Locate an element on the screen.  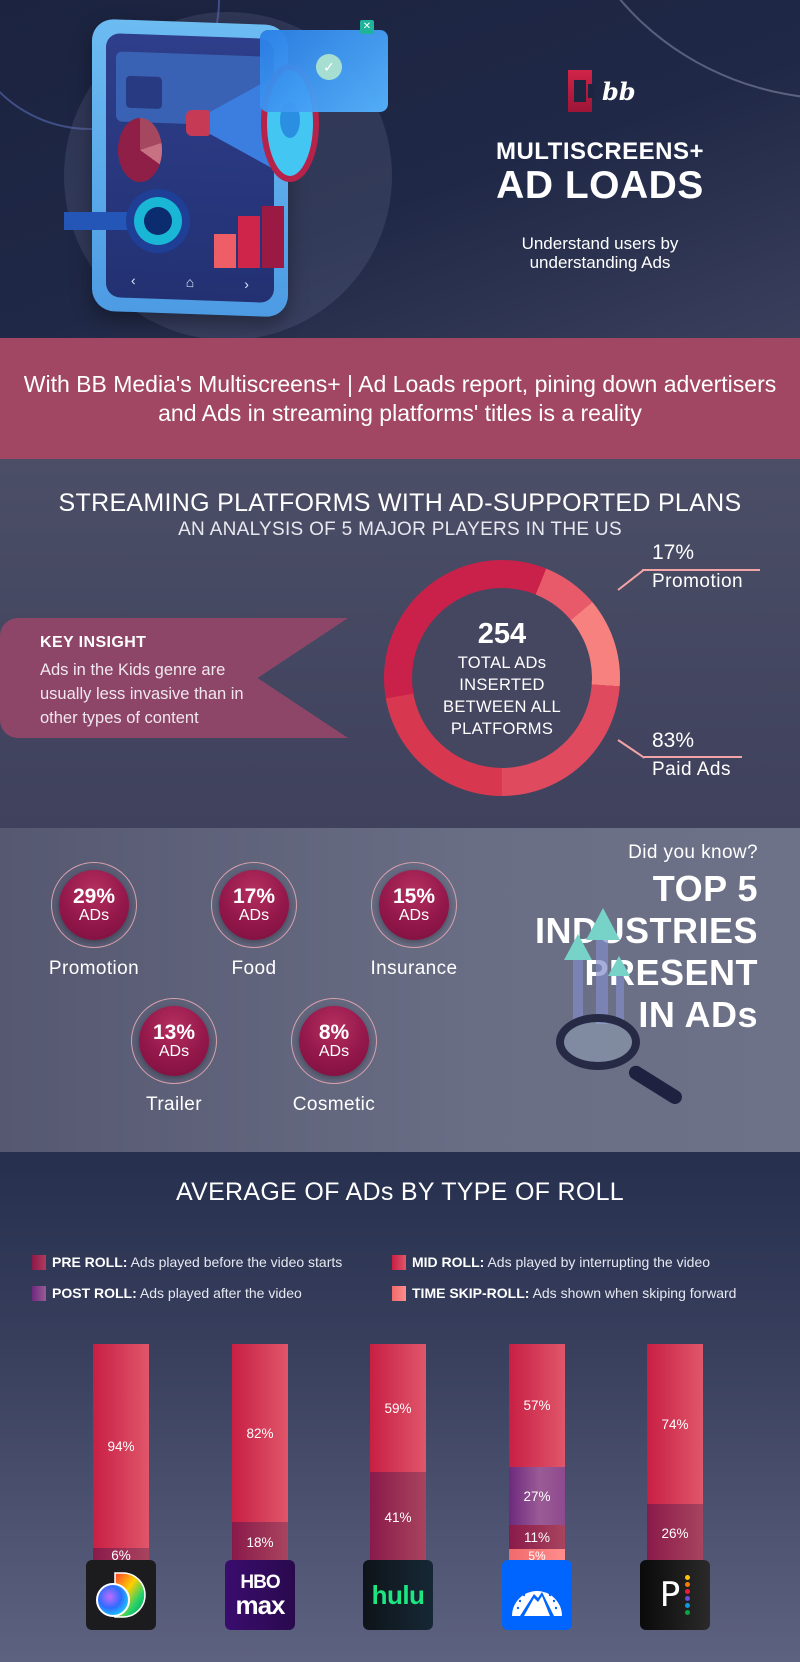
bb-logo-mark-icon is located at coordinates (581, 91).